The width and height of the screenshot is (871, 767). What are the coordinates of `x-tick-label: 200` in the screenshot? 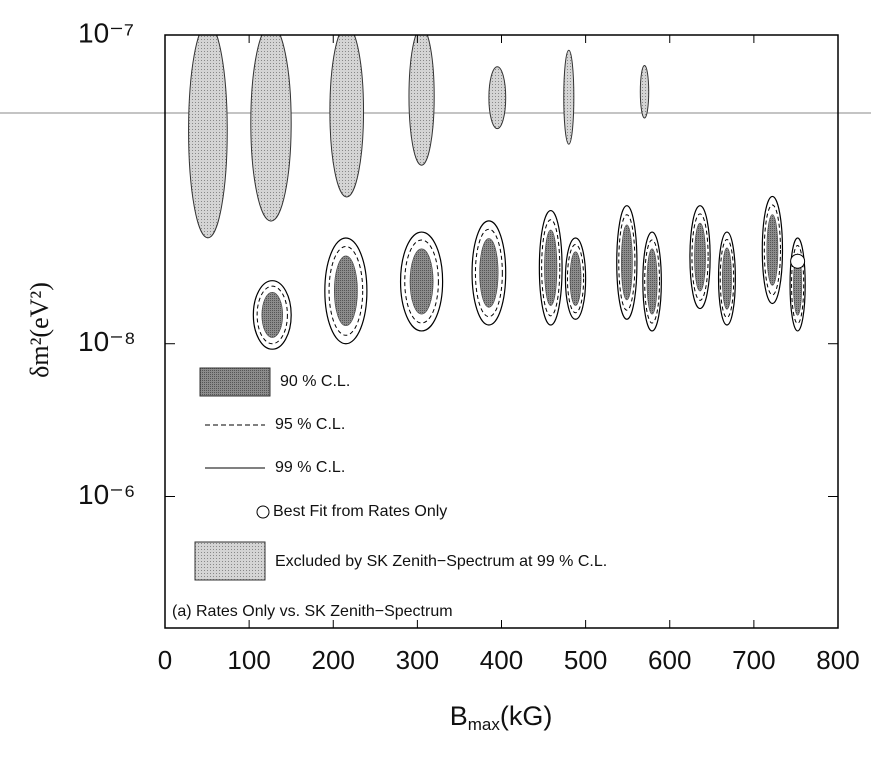 It's located at (333, 660).